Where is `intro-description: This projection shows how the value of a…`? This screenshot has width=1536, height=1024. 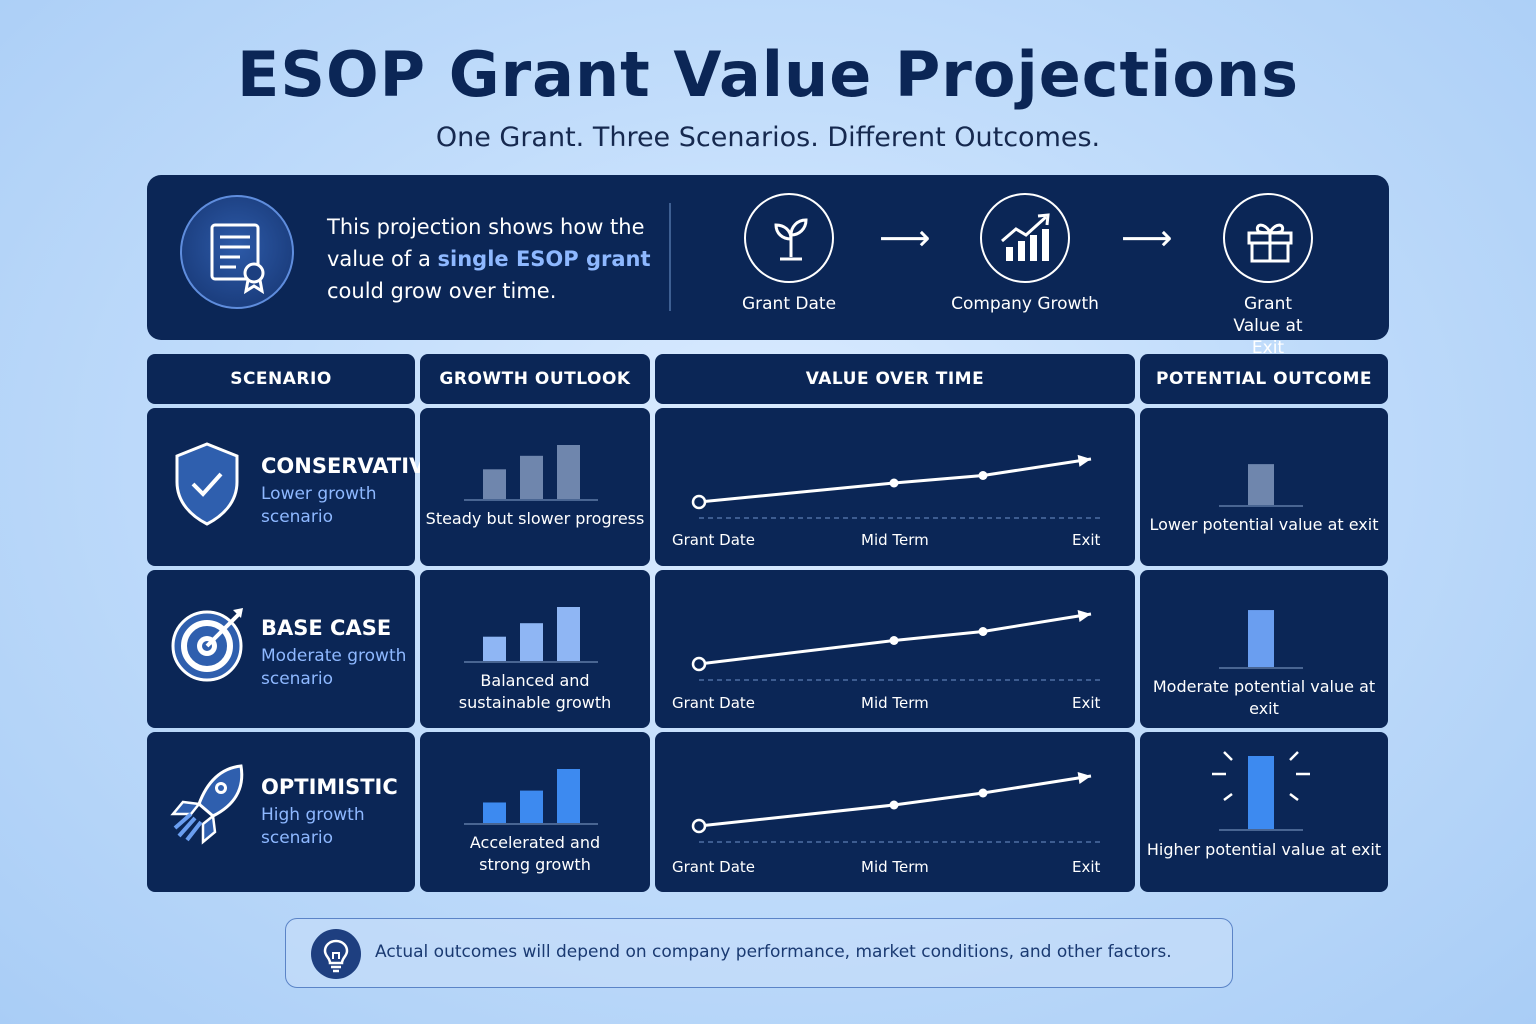 intro-description: This projection shows how the value of a… is located at coordinates (492, 259).